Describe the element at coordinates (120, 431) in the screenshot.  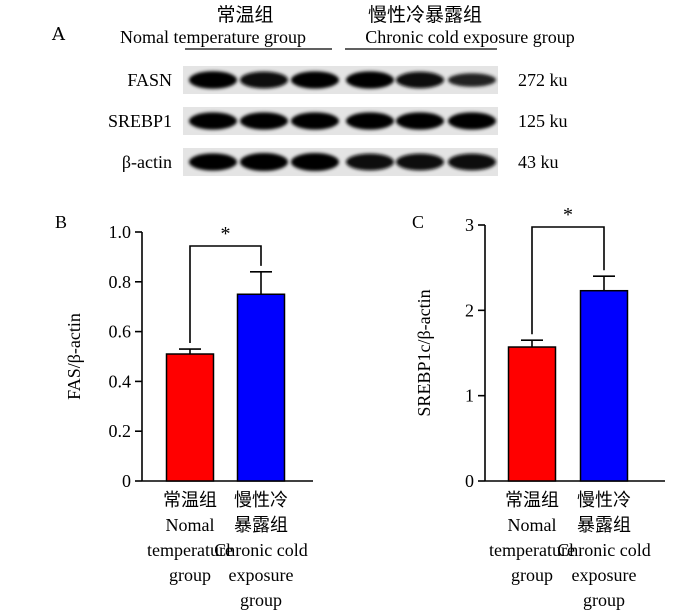
I see `y-tick-label: 0.2` at that location.